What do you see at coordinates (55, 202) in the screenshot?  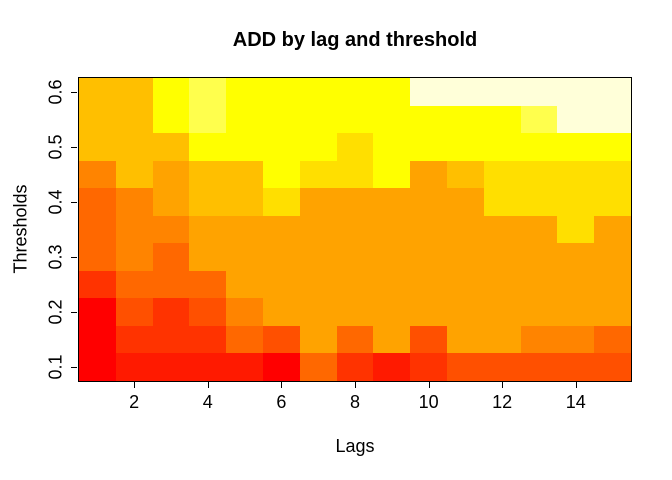 I see `y-tick-label: 0.4` at bounding box center [55, 202].